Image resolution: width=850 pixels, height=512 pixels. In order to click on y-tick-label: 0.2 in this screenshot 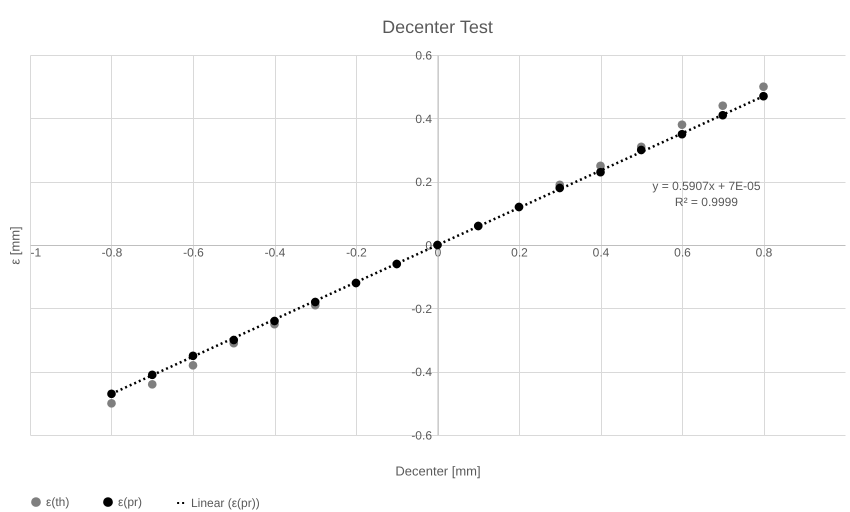, I will do `click(423, 182)`.